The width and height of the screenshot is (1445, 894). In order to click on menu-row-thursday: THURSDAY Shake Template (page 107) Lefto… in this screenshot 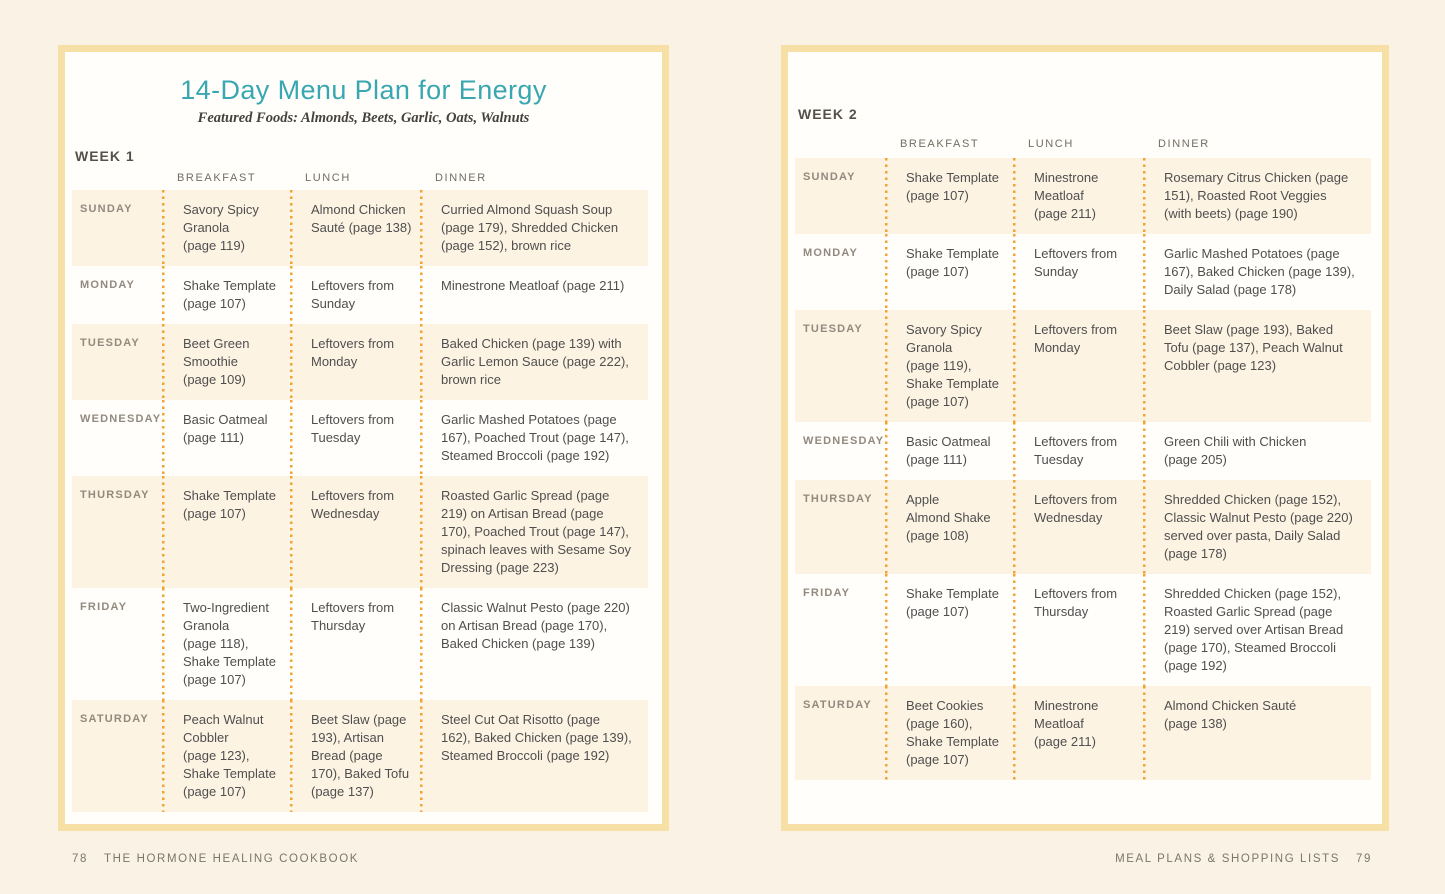, I will do `click(360, 532)`.